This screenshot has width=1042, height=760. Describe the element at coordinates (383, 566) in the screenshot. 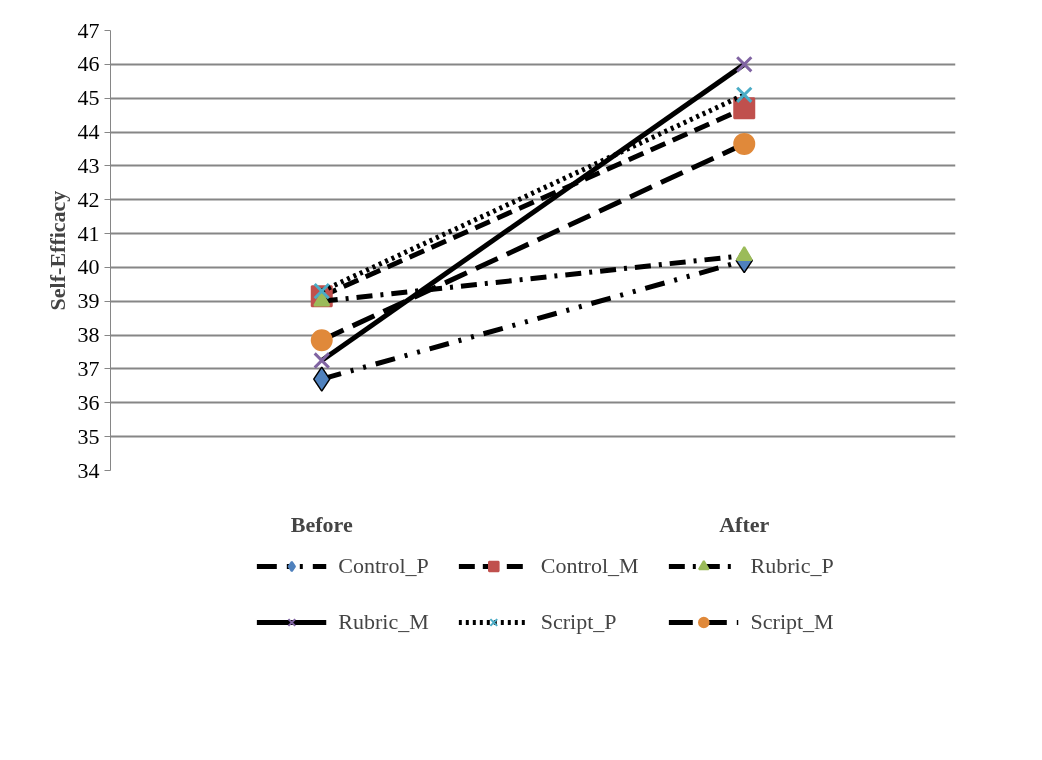

I see `legend-label: Control_P` at that location.